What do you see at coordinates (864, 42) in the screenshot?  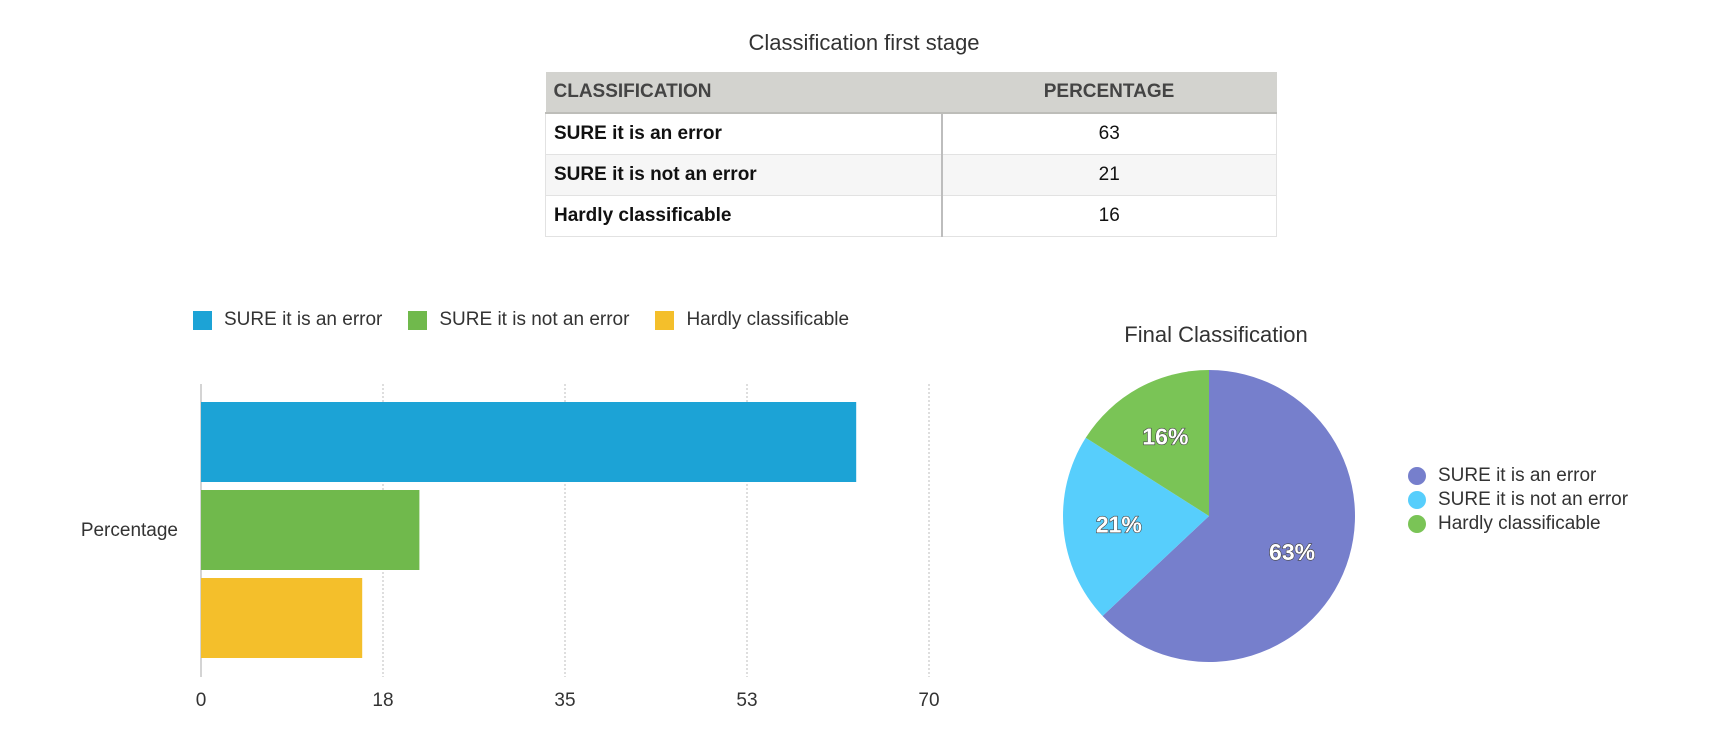 I see `table-title: Classification first stage` at bounding box center [864, 42].